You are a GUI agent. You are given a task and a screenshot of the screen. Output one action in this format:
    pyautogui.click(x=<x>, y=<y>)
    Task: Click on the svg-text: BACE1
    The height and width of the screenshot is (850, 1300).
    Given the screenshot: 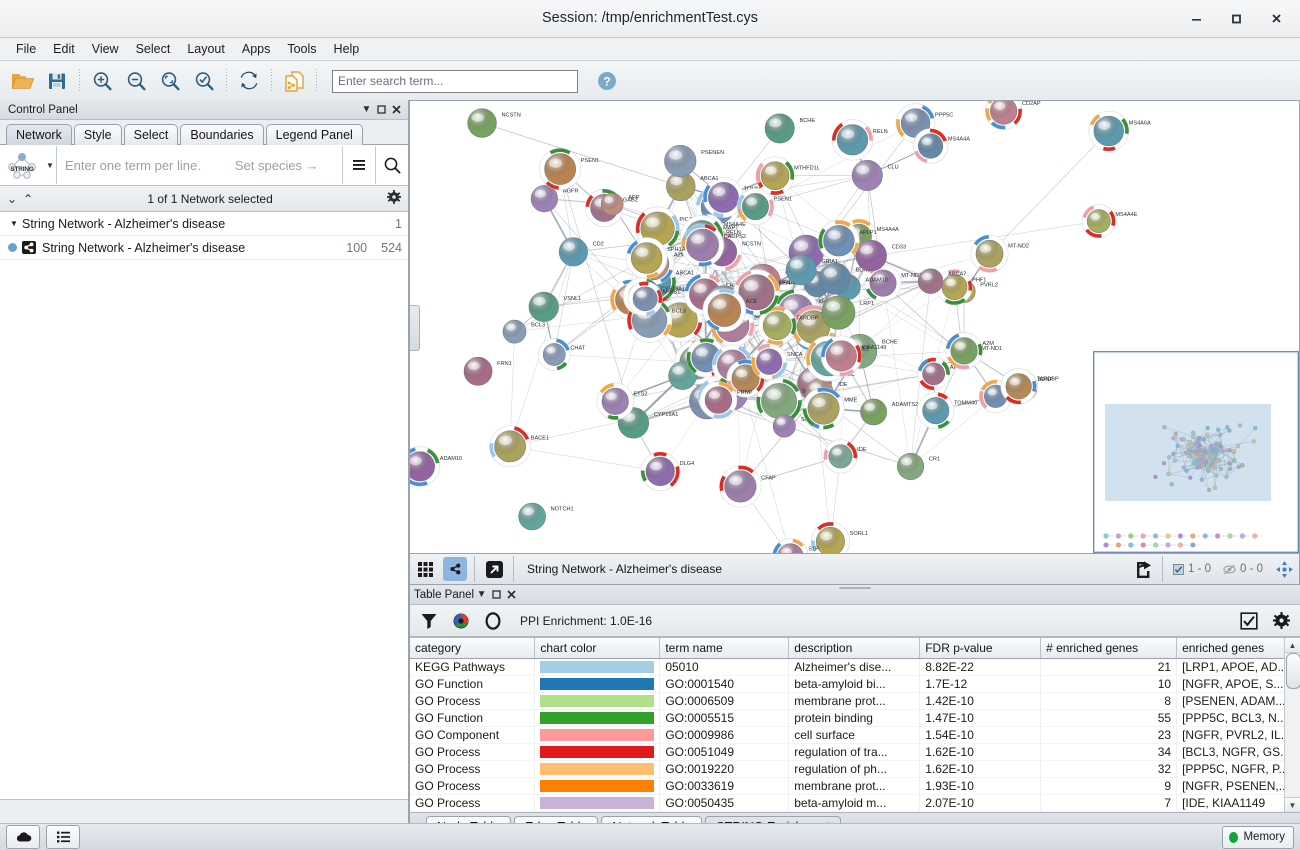 What is the action you would take?
    pyautogui.click(x=540, y=438)
    